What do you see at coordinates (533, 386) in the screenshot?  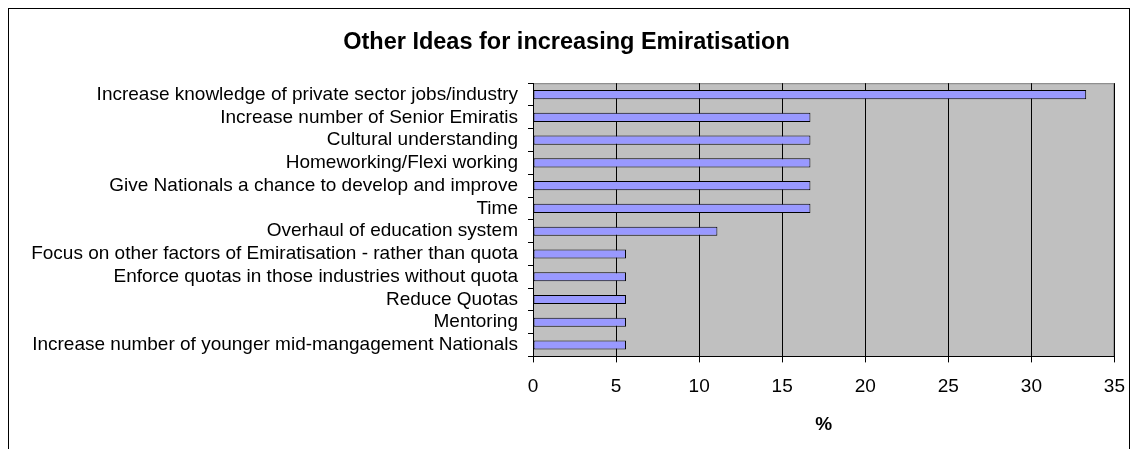 I see `x-tick-label: 0` at bounding box center [533, 386].